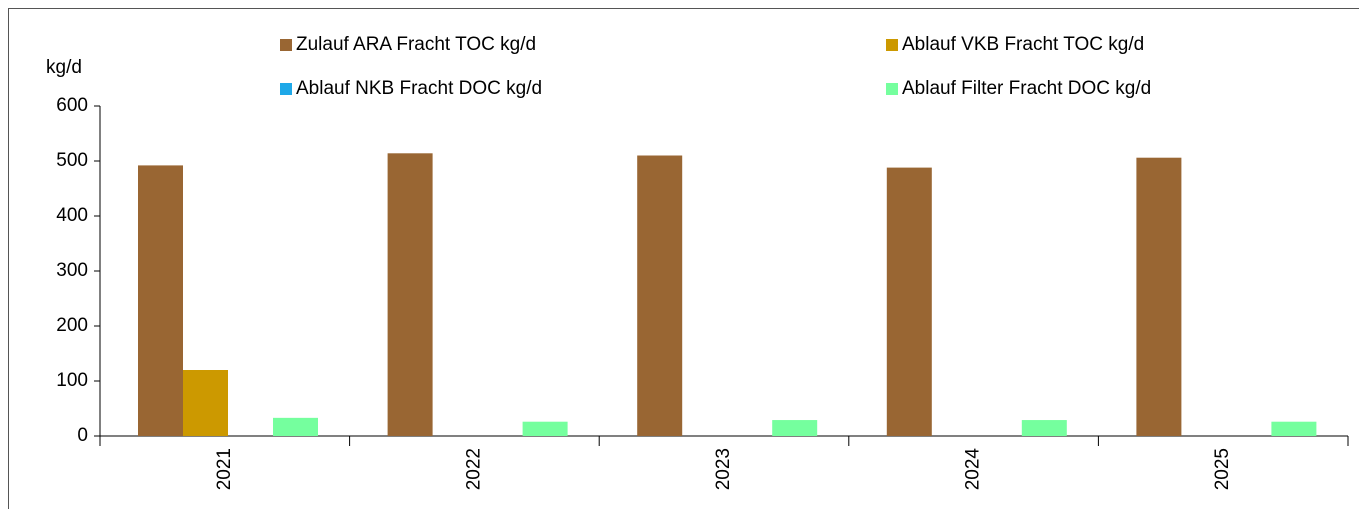  I want to click on y-tick-label: 100, so click(72, 380).